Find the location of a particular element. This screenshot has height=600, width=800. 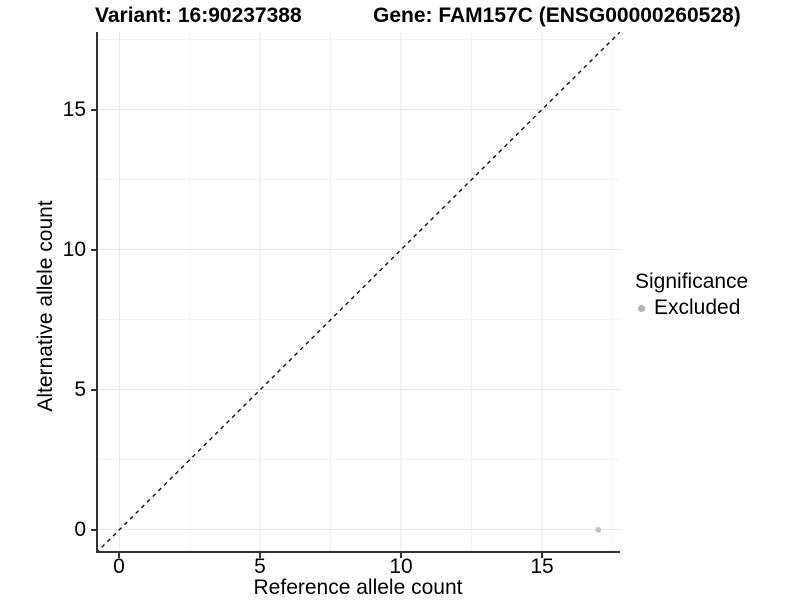

x-axis-title: Reference allele count is located at coordinates (358, 587).